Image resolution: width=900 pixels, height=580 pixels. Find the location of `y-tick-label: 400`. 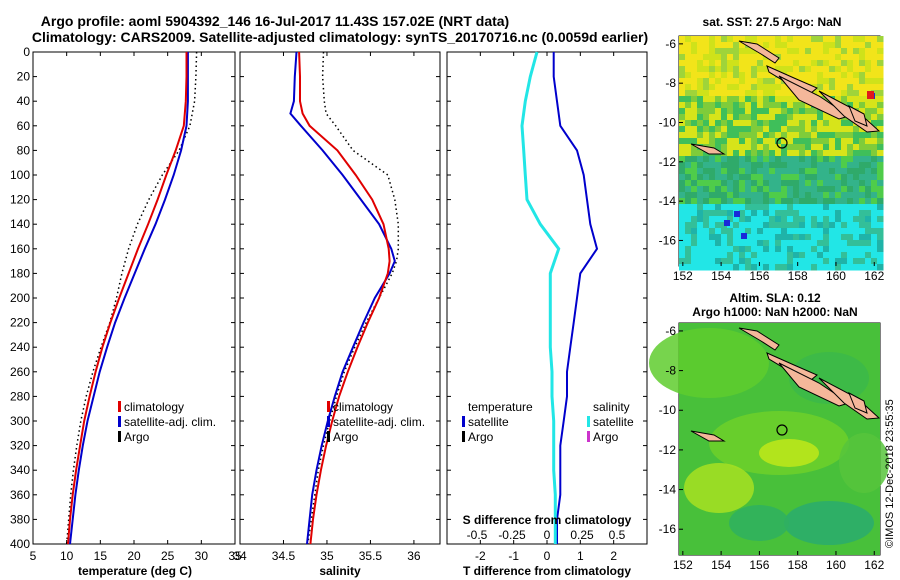

y-tick-label: 400 is located at coordinates (20, 544).